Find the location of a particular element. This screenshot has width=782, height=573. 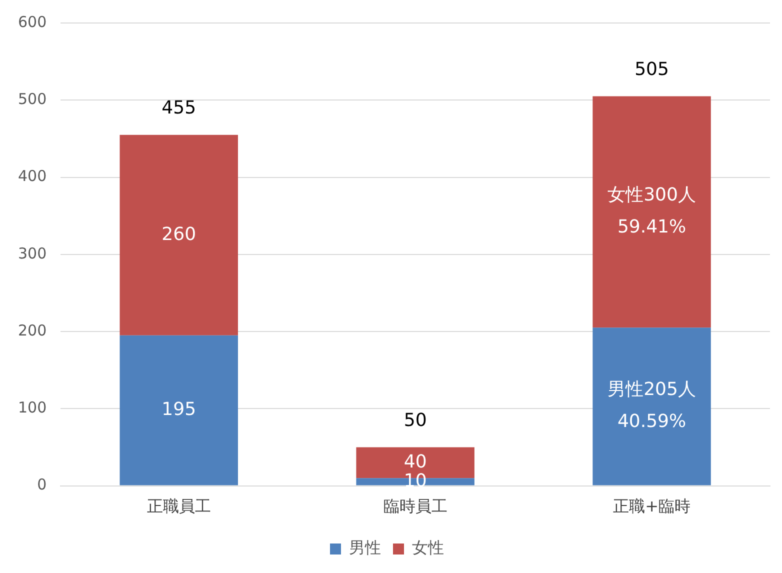

total-label: 455 is located at coordinates (179, 108).